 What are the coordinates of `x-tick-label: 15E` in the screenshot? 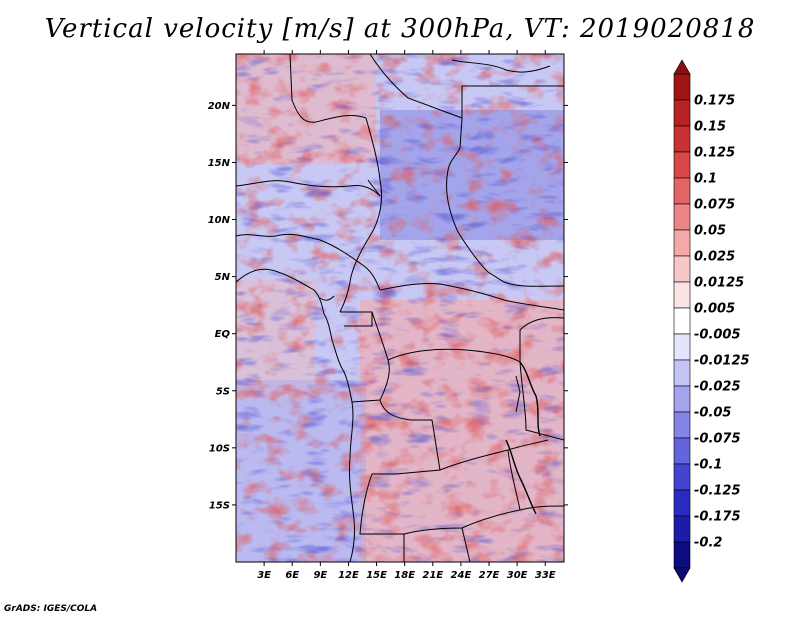 It's located at (376, 575).